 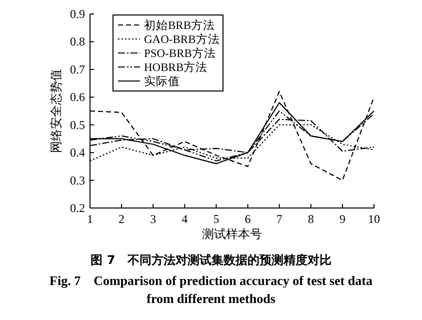 What do you see at coordinates (342, 219) in the screenshot?
I see `x-tick-label: 9` at bounding box center [342, 219].